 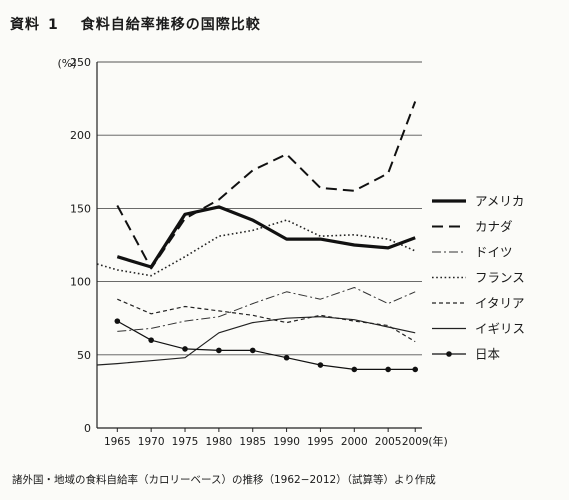 What do you see at coordinates (388, 442) in the screenshot?
I see `x-tick-label: 2005` at bounding box center [388, 442].